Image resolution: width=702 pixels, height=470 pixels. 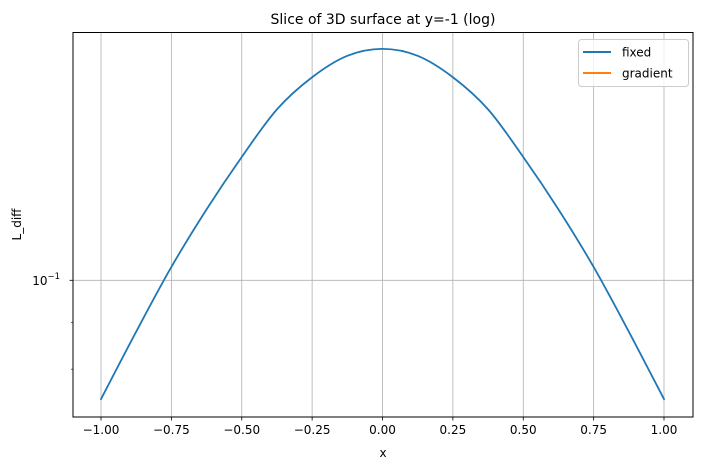 What do you see at coordinates (593, 430) in the screenshot?
I see `x-tick-label: 0.75` at bounding box center [593, 430].